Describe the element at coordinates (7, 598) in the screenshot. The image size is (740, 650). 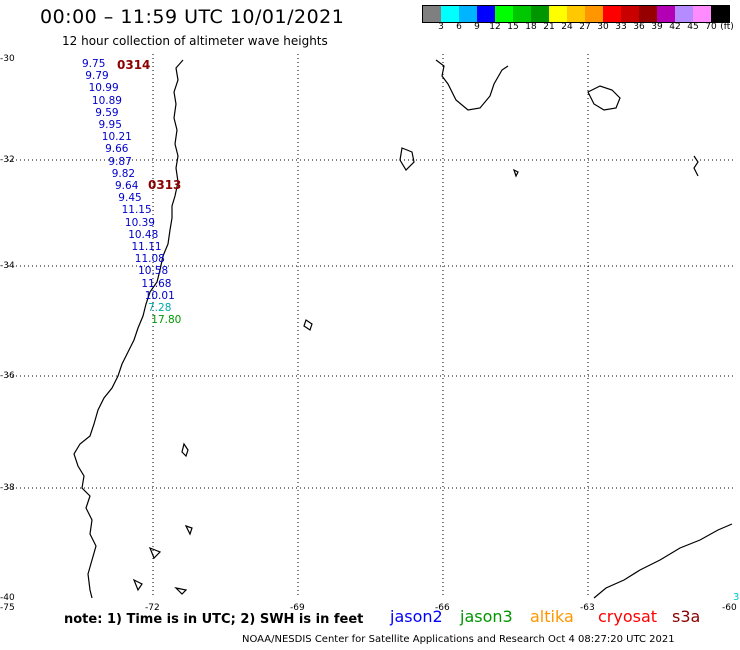
I see `y-tick-label: -40` at that location.